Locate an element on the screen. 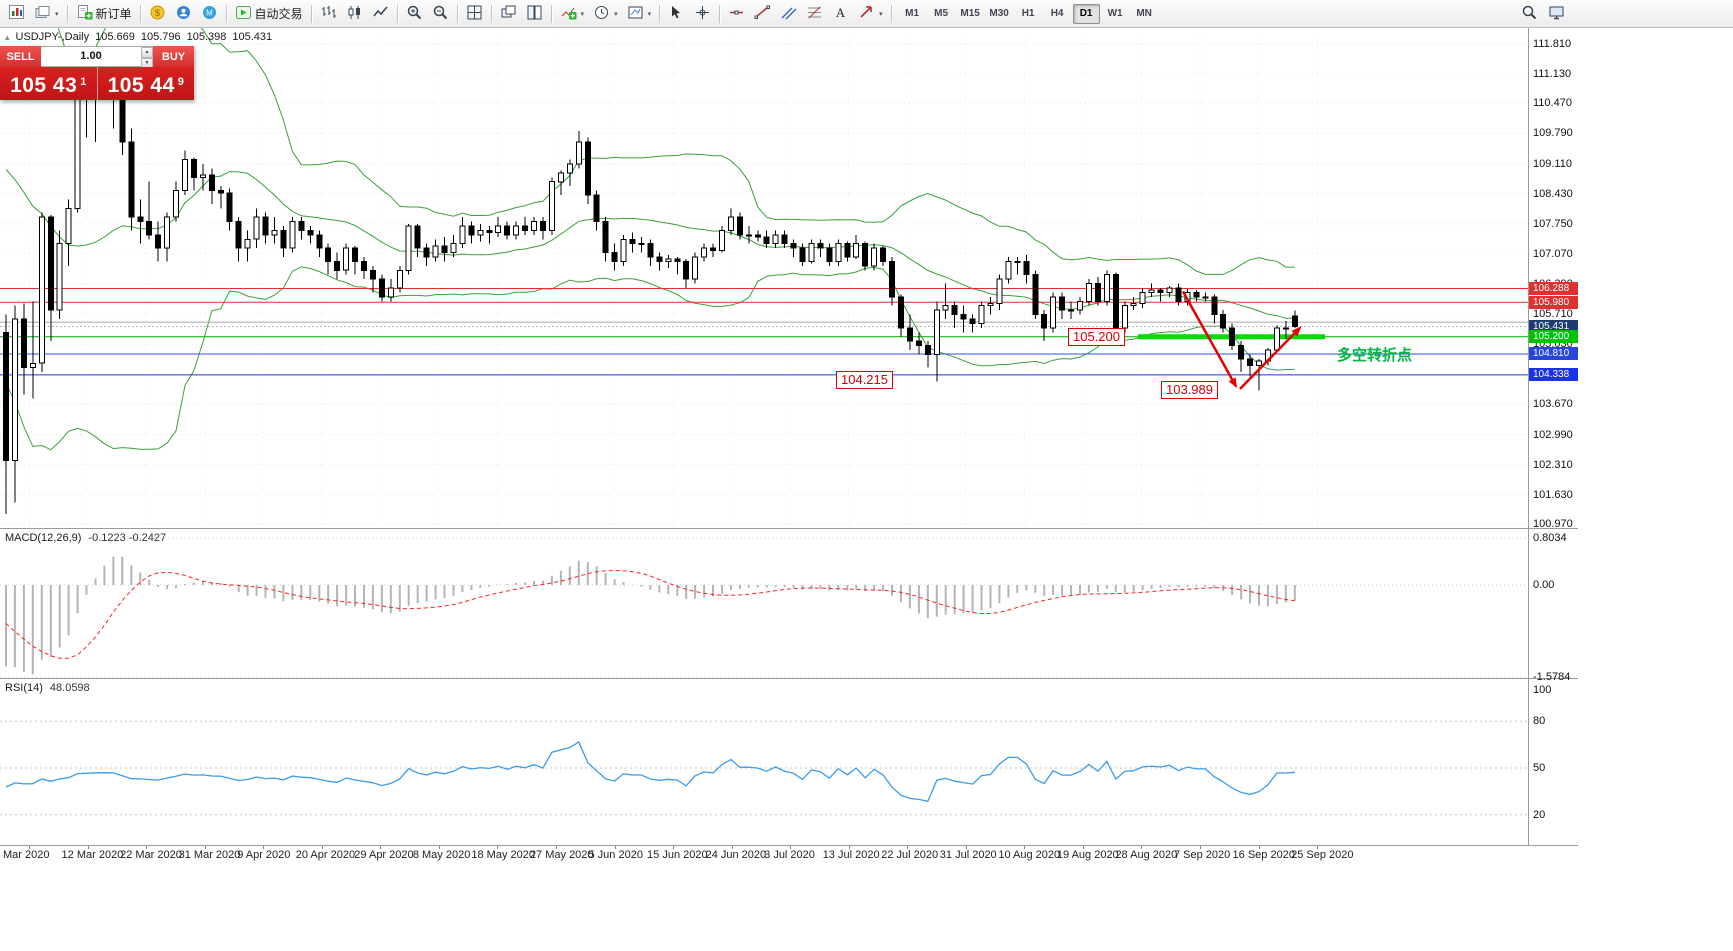 The height and width of the screenshot is (951, 1733). fibonacci-tool-button is located at coordinates (814, 13).